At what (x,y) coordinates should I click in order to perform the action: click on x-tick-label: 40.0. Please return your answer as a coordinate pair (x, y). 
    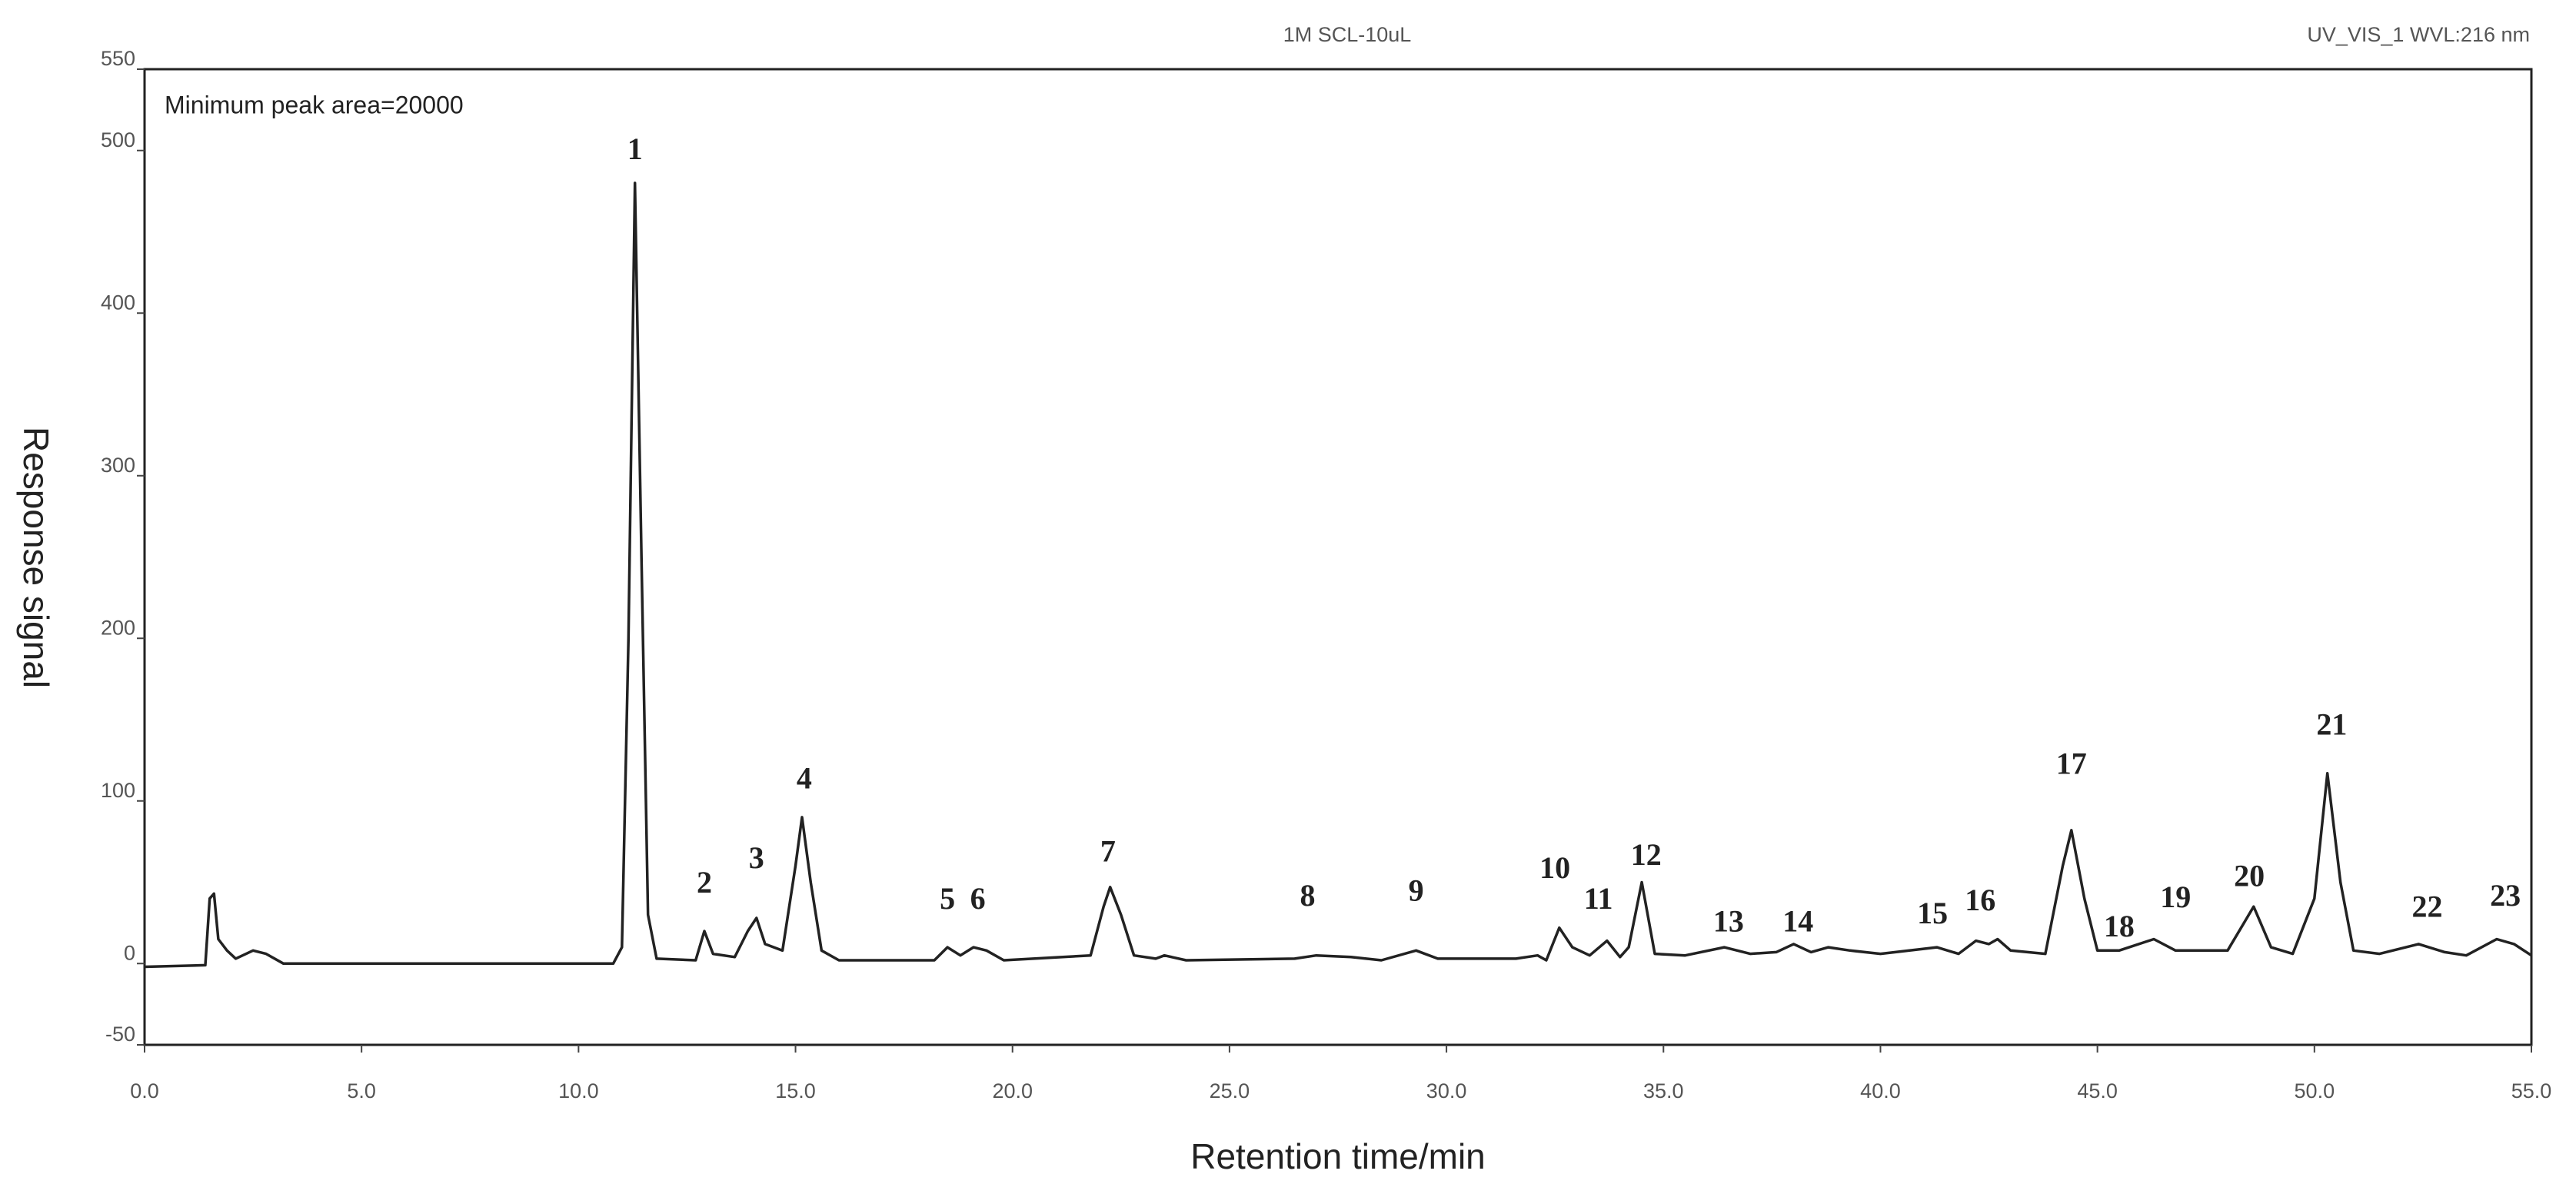
    Looking at the image, I should click on (1880, 1091).